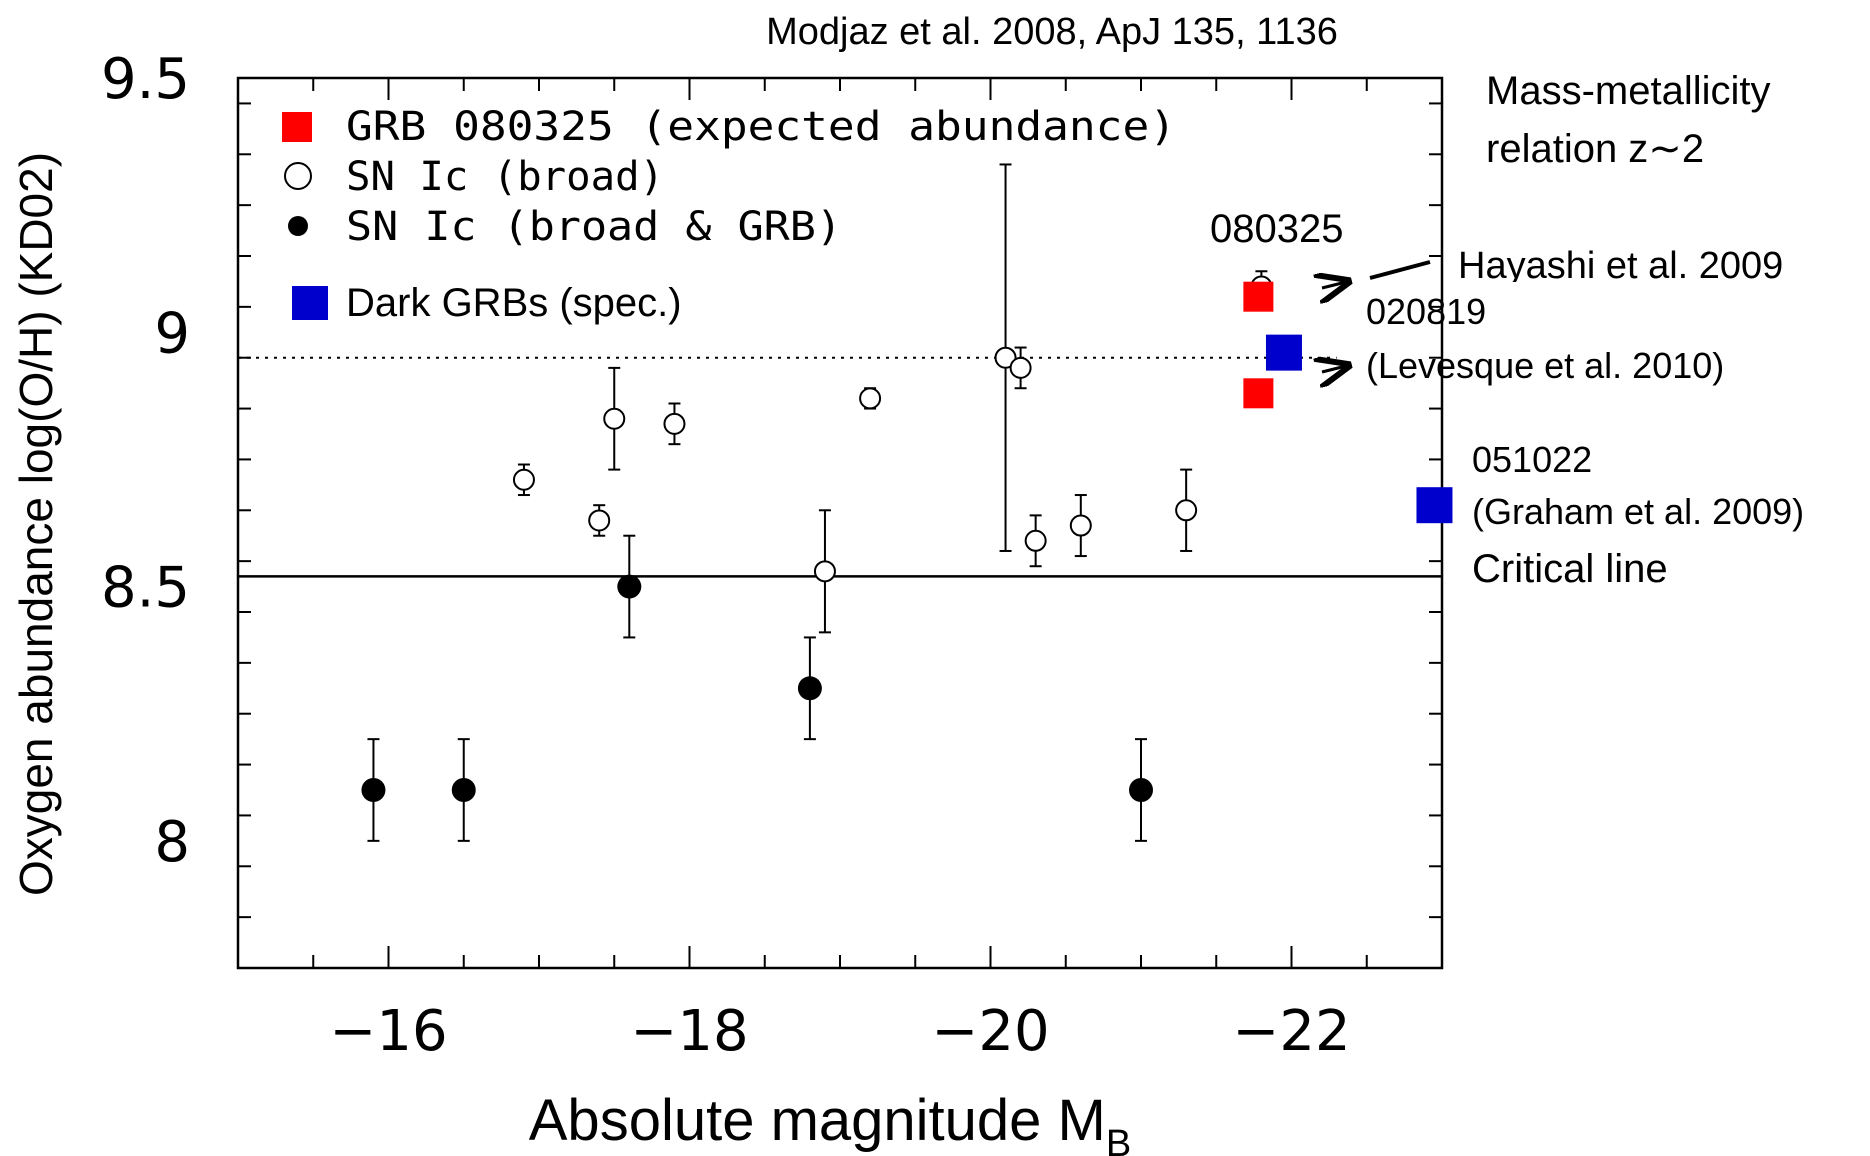 This screenshot has height=1156, width=1870. I want to click on y-tick-label: 9.5, so click(145, 79).